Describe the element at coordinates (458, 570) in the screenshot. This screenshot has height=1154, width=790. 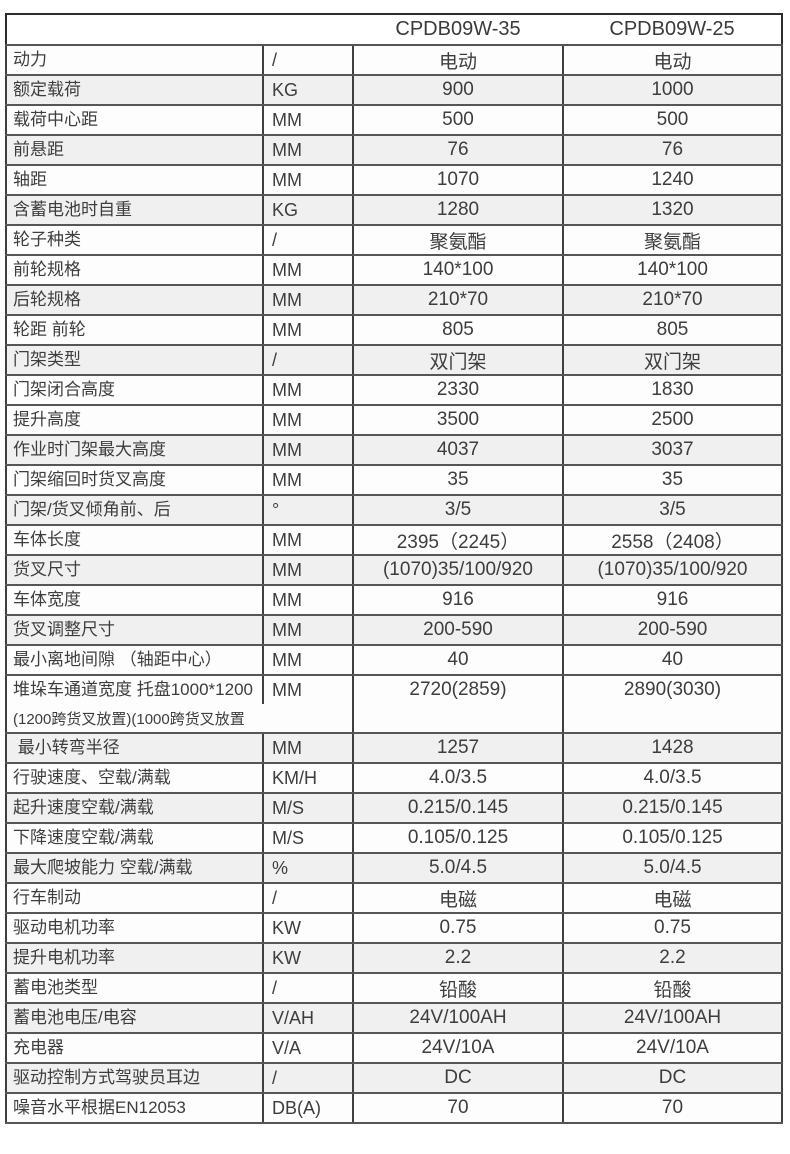
I see `value-cell-model1: (1070)35/100/920` at that location.